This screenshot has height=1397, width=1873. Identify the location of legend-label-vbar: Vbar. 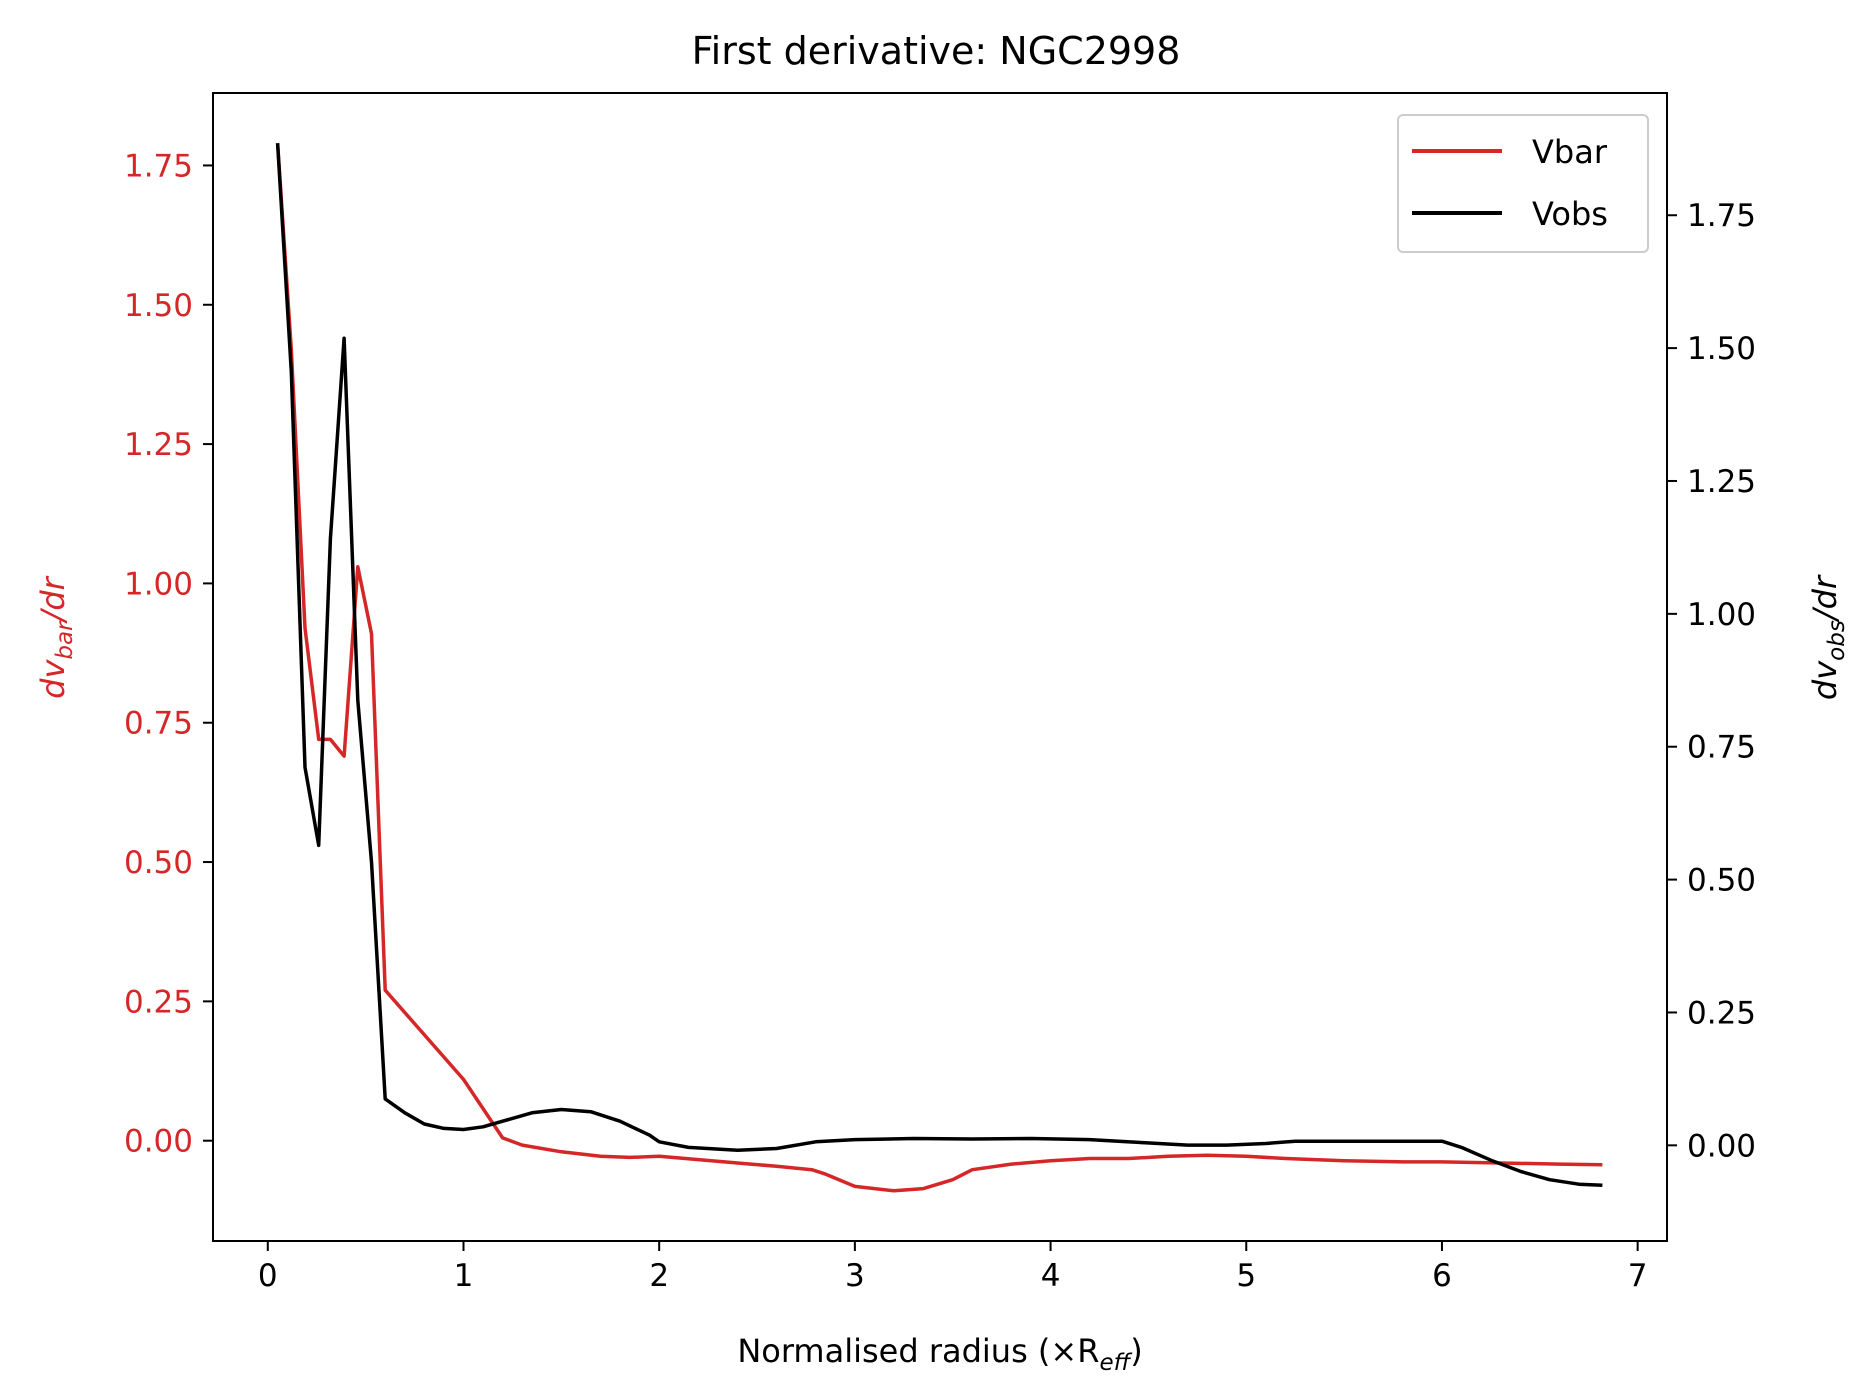
(1570, 152).